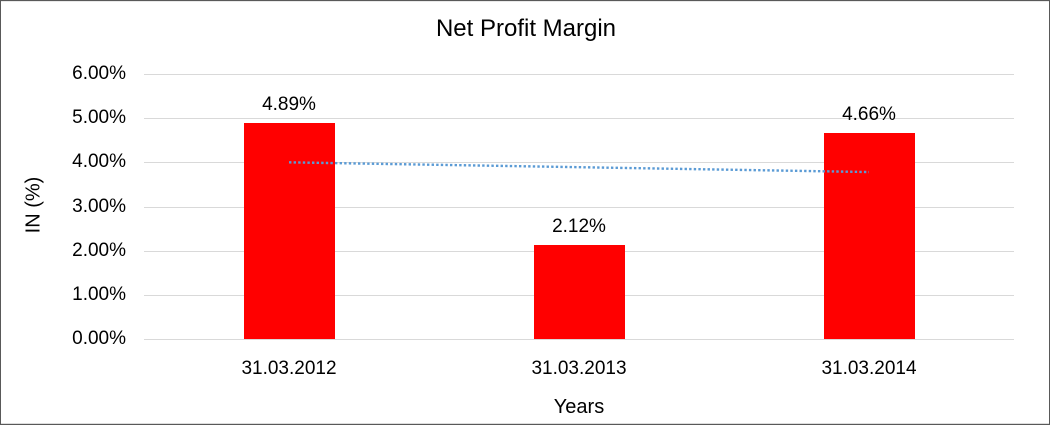 The image size is (1052, 427). What do you see at coordinates (289, 105) in the screenshot?
I see `data-label-31.03.2012: 4.89%` at bounding box center [289, 105].